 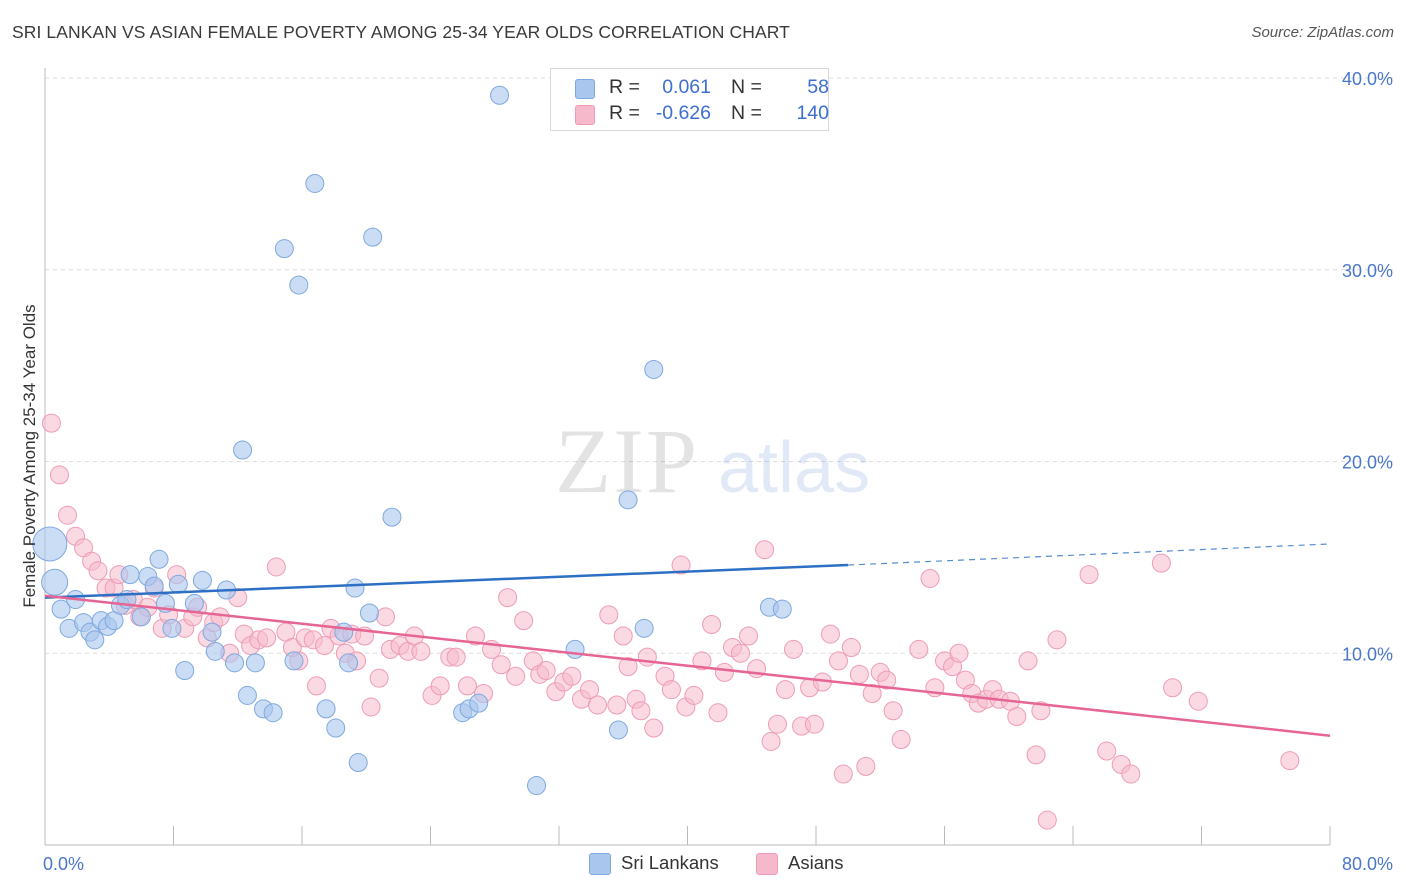 I want to click on legend-n-value: 58, so click(x=818, y=87).